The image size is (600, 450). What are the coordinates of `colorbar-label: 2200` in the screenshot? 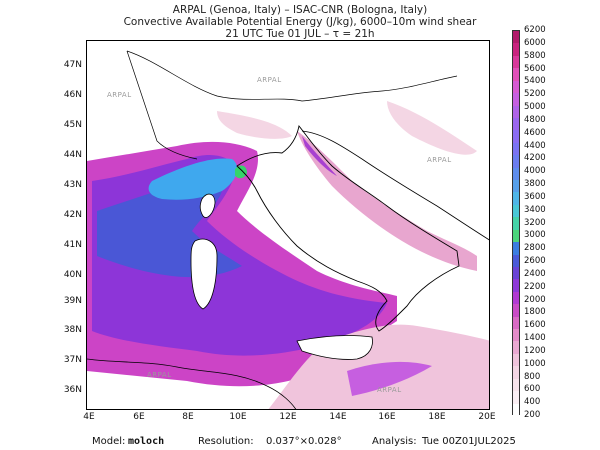 It's located at (535, 286).